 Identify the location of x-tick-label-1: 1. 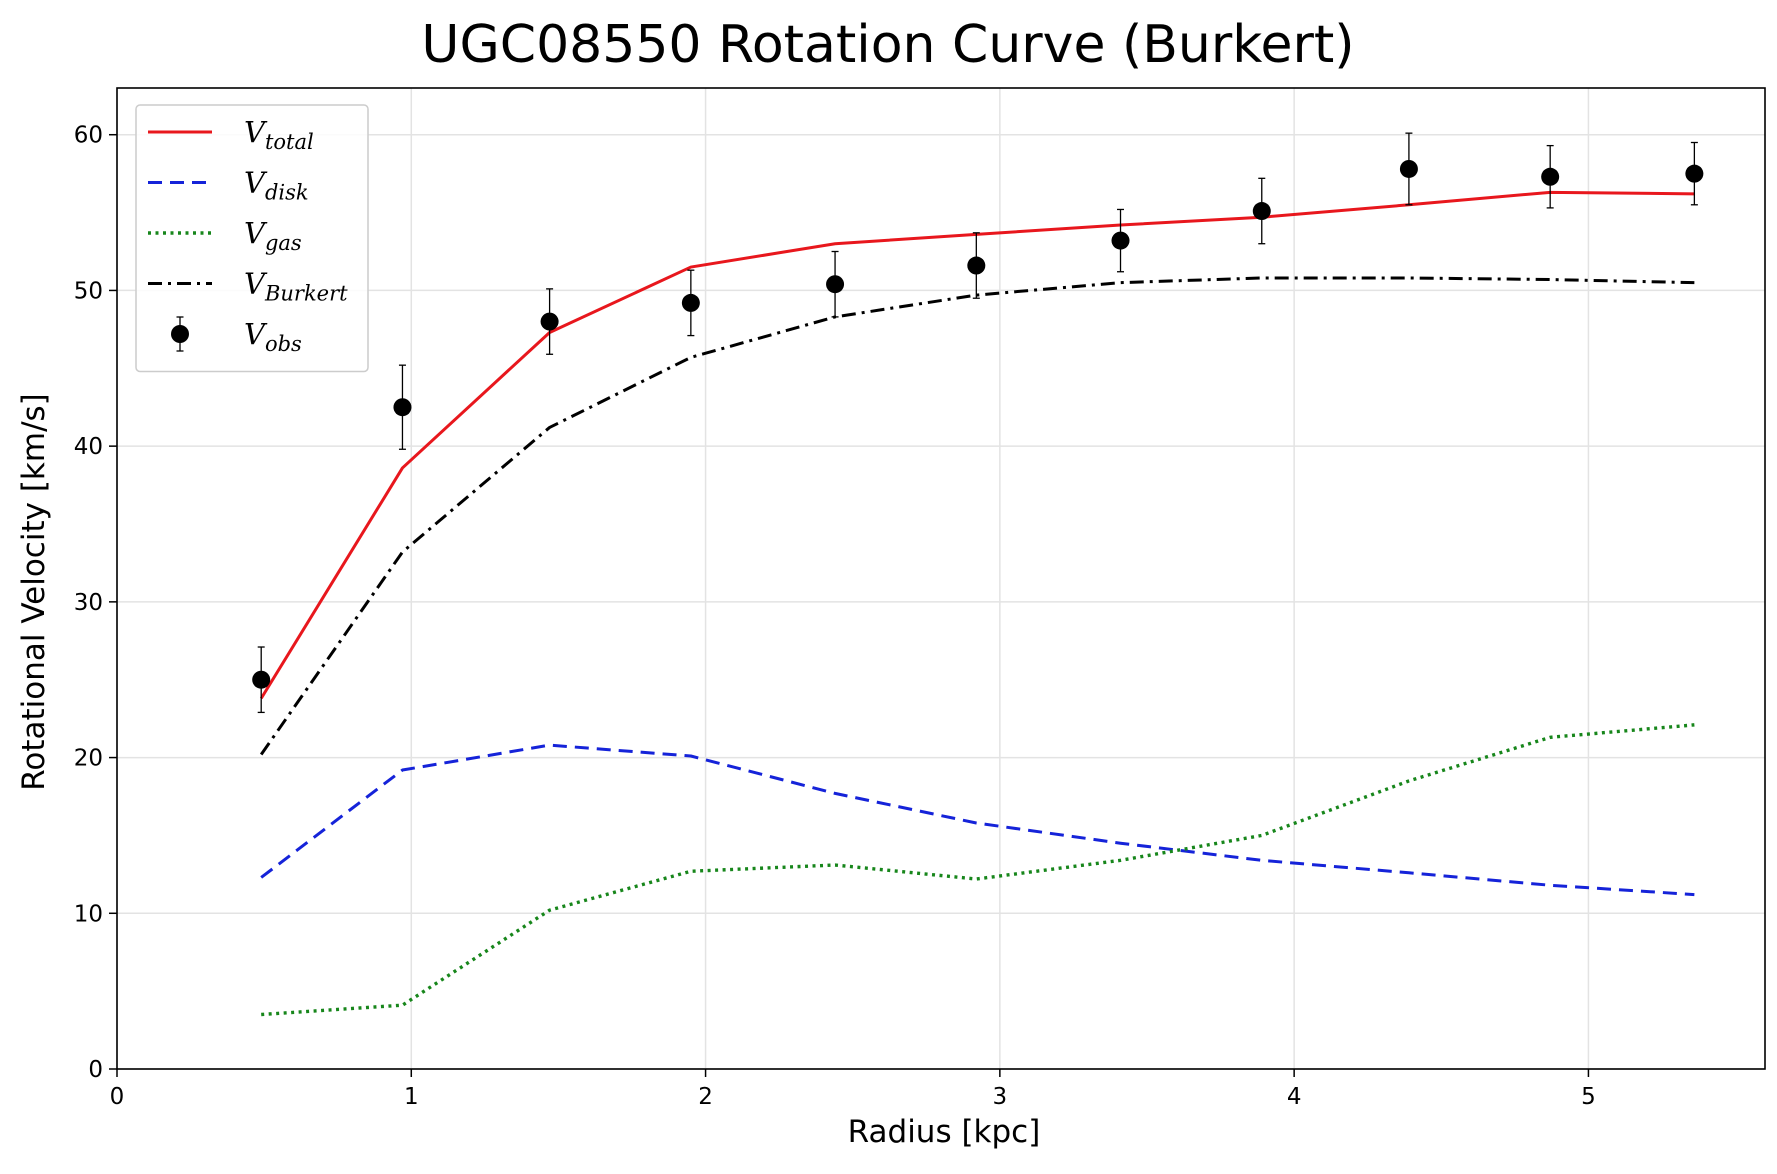
(411, 1097).